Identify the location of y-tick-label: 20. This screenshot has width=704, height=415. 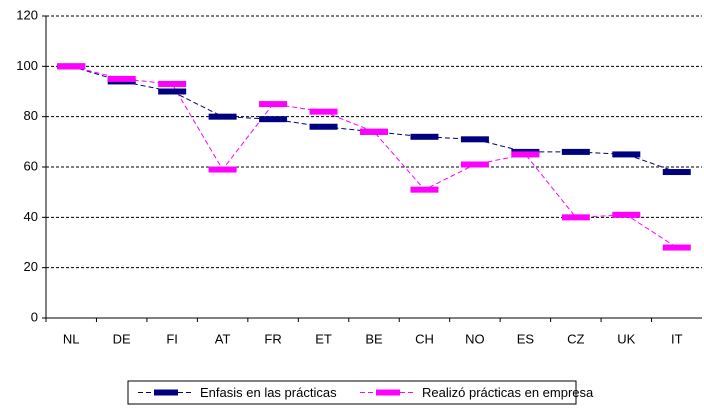
(31, 266).